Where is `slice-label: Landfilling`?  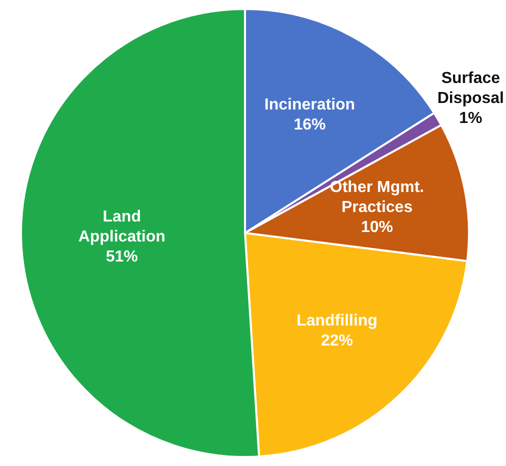
slice-label: Landfilling is located at coordinates (337, 321).